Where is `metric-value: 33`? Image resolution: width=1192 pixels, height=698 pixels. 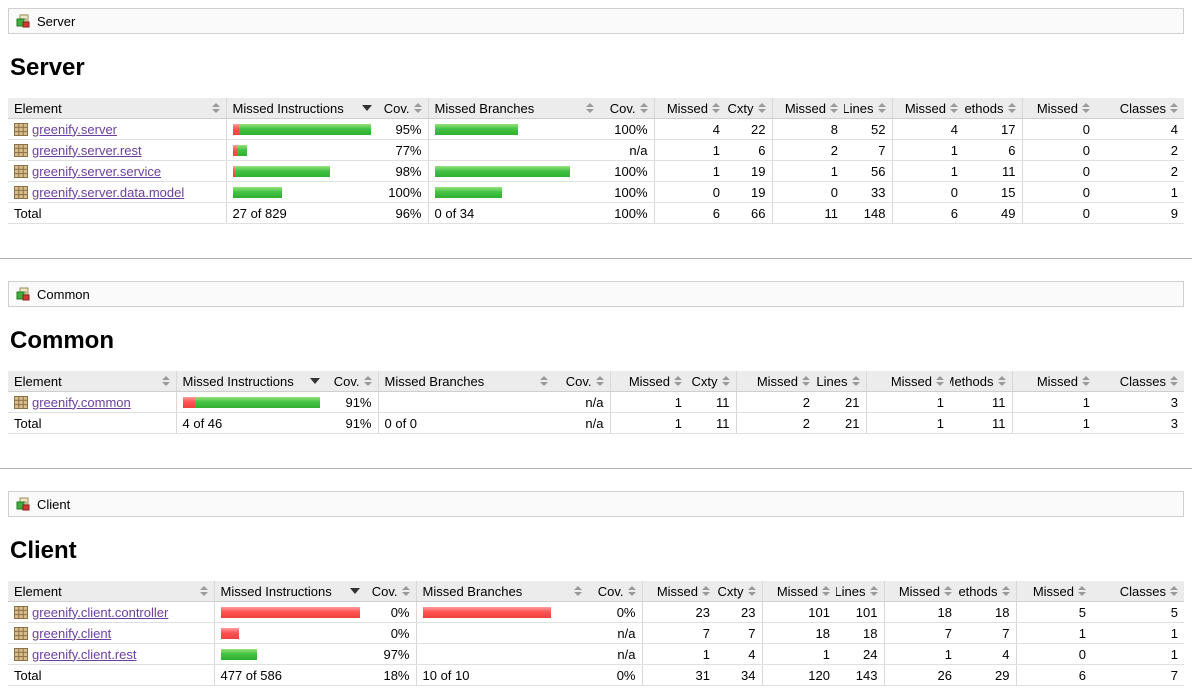 metric-value: 33 is located at coordinates (868, 192).